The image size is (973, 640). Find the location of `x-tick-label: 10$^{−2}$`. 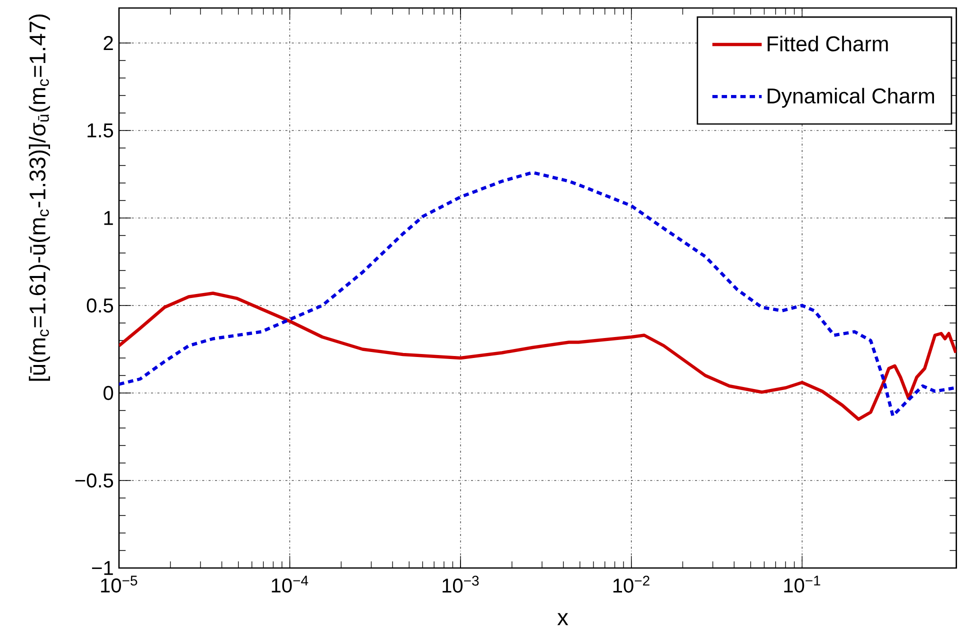

x-tick-label: 10$^{−2}$ is located at coordinates (631, 584).